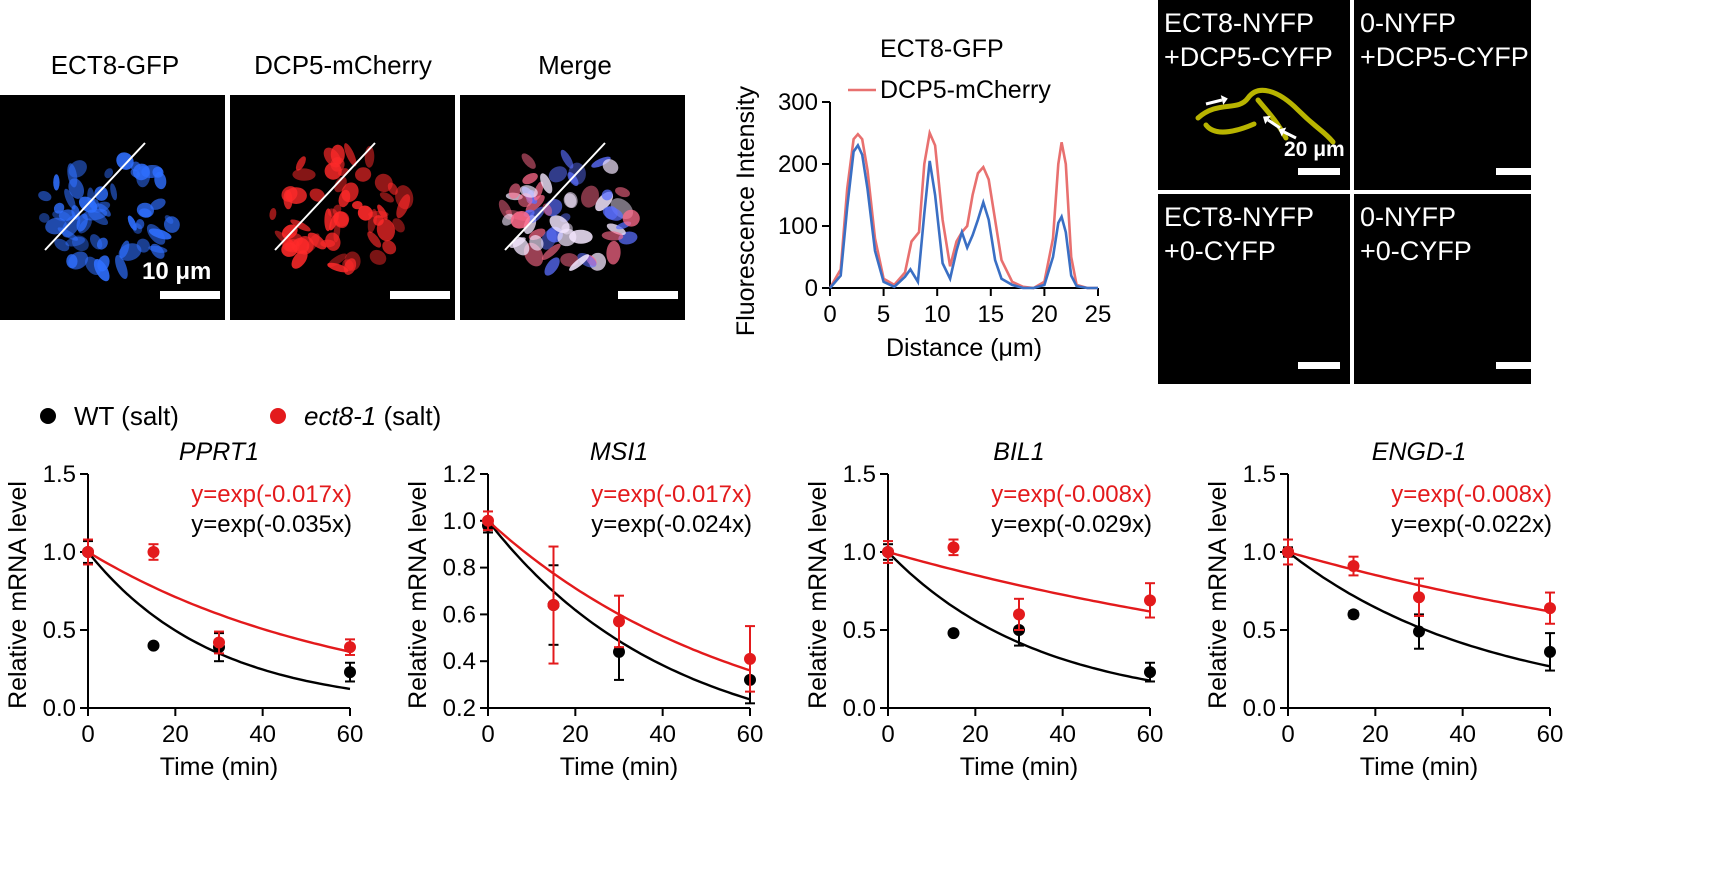  What do you see at coordinates (942, 49) in the screenshot?
I see `legend-label: ECT8-GFP` at bounding box center [942, 49].